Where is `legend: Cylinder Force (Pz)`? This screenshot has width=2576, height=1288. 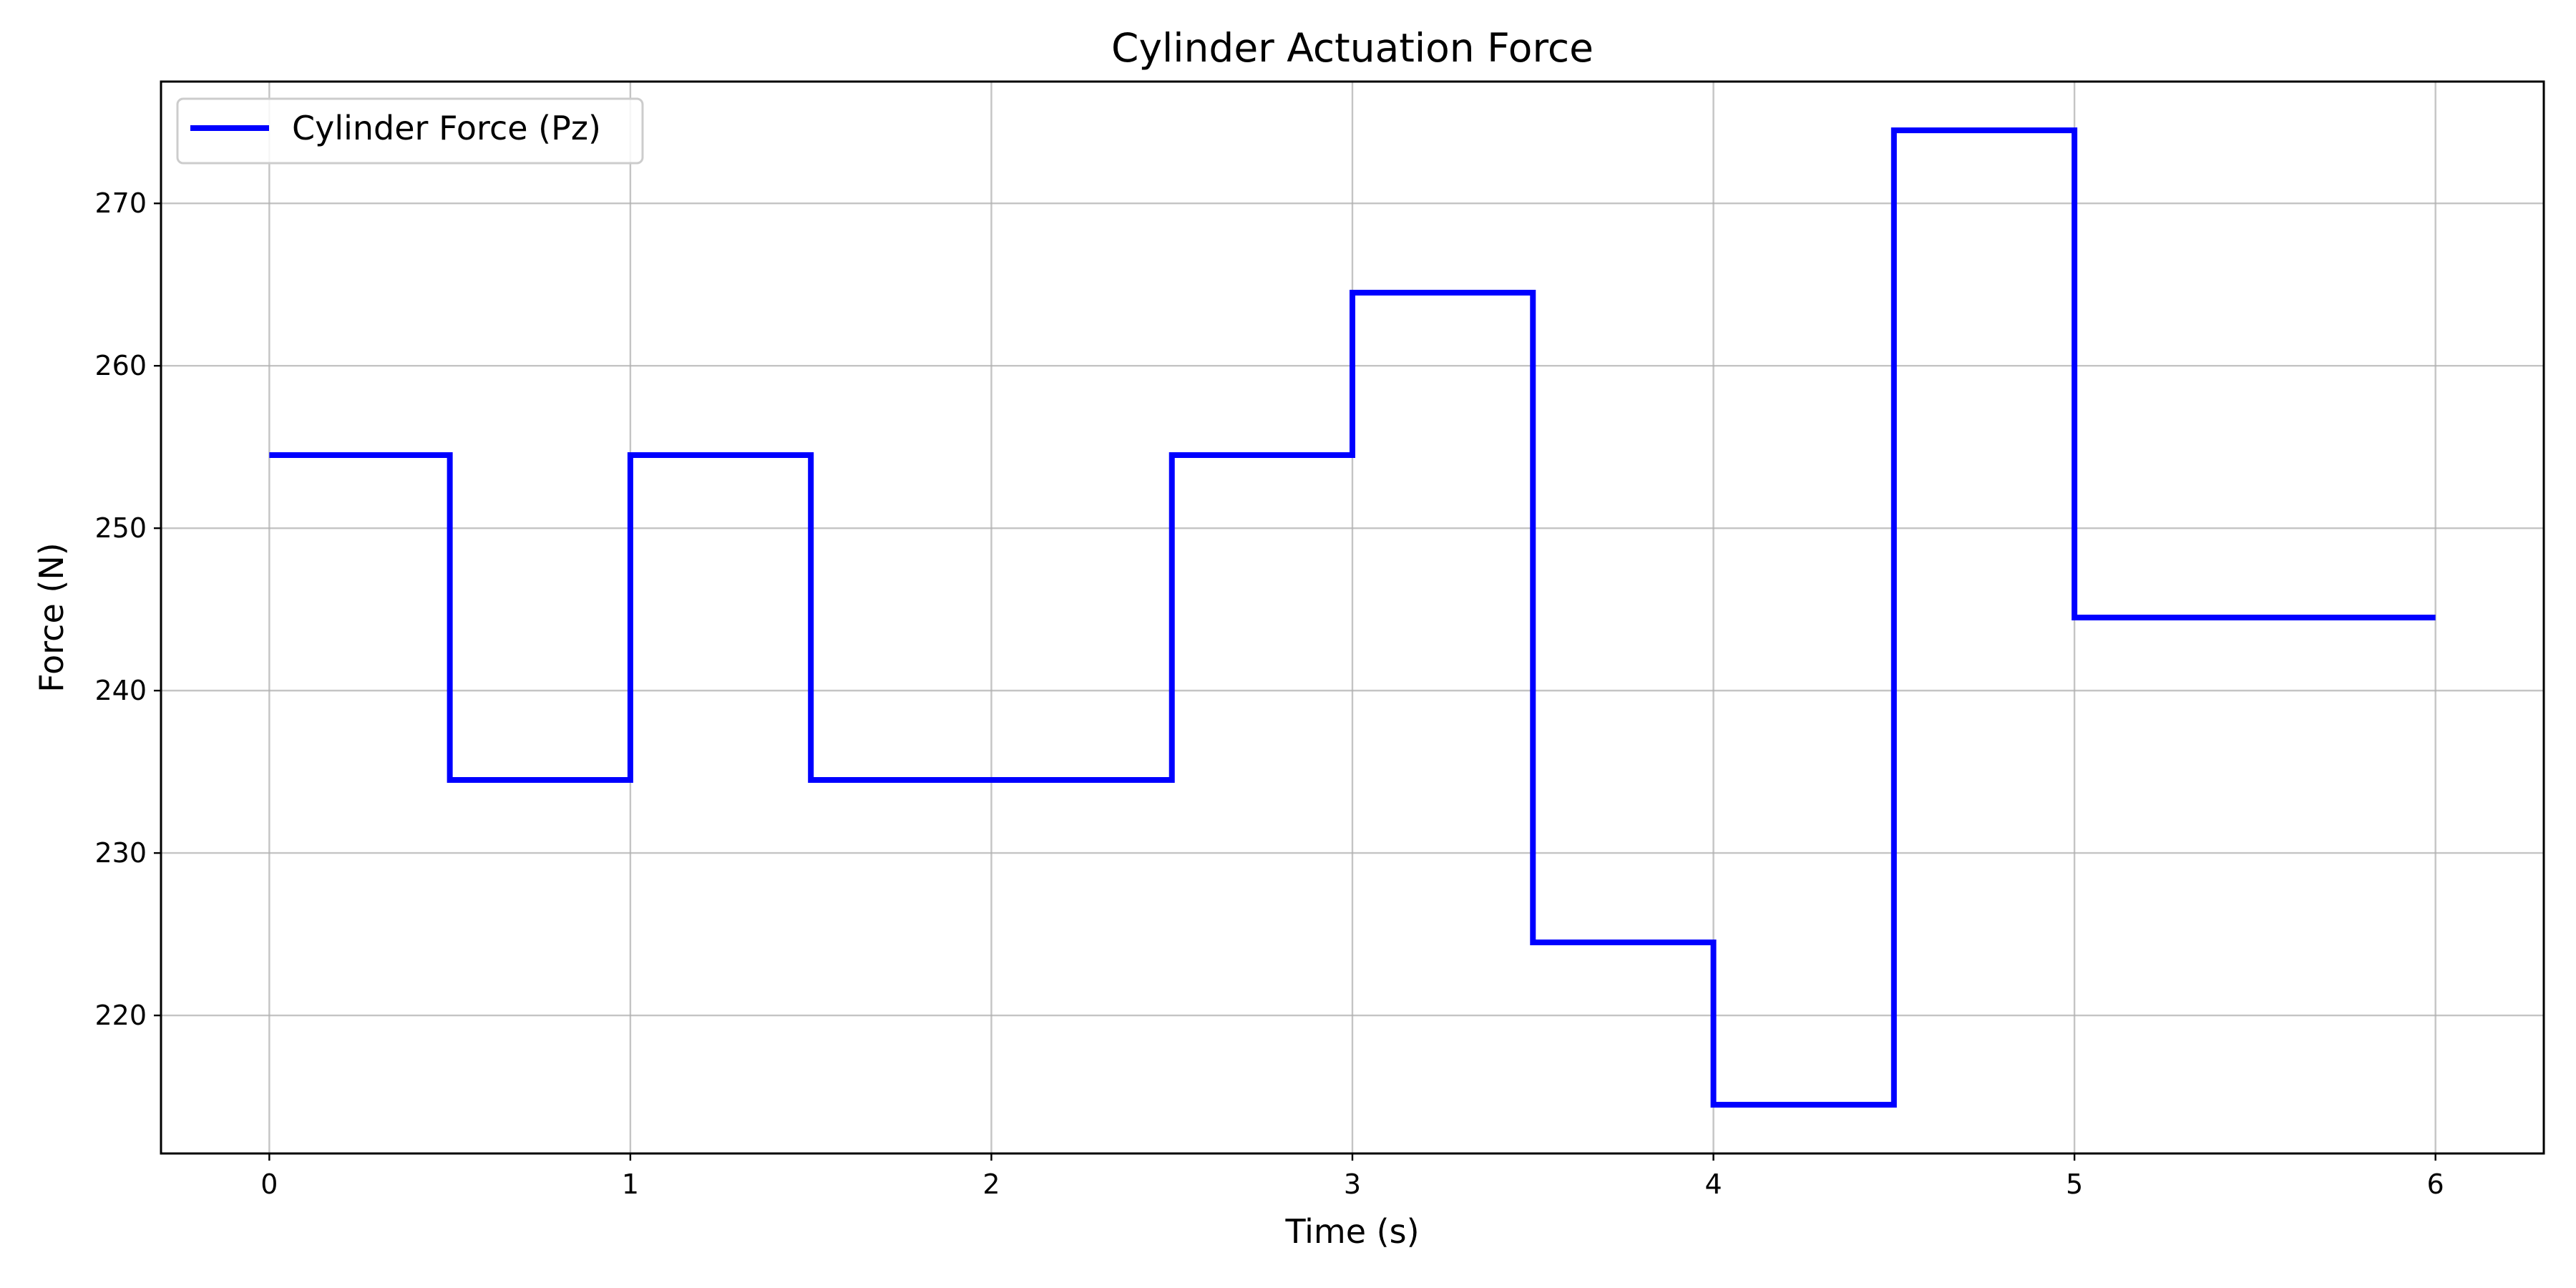
legend: Cylinder Force (Pz) is located at coordinates (410, 131).